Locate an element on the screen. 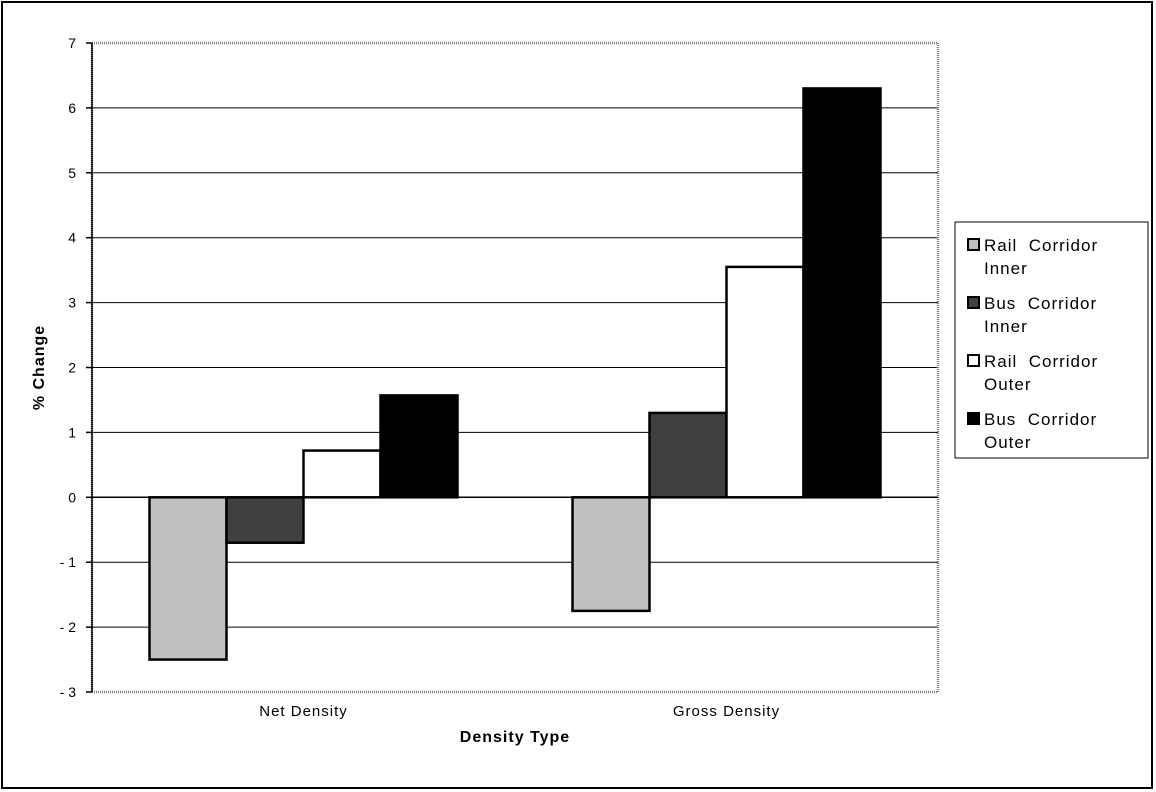  y-tick-label: - 2 is located at coordinates (68, 627).